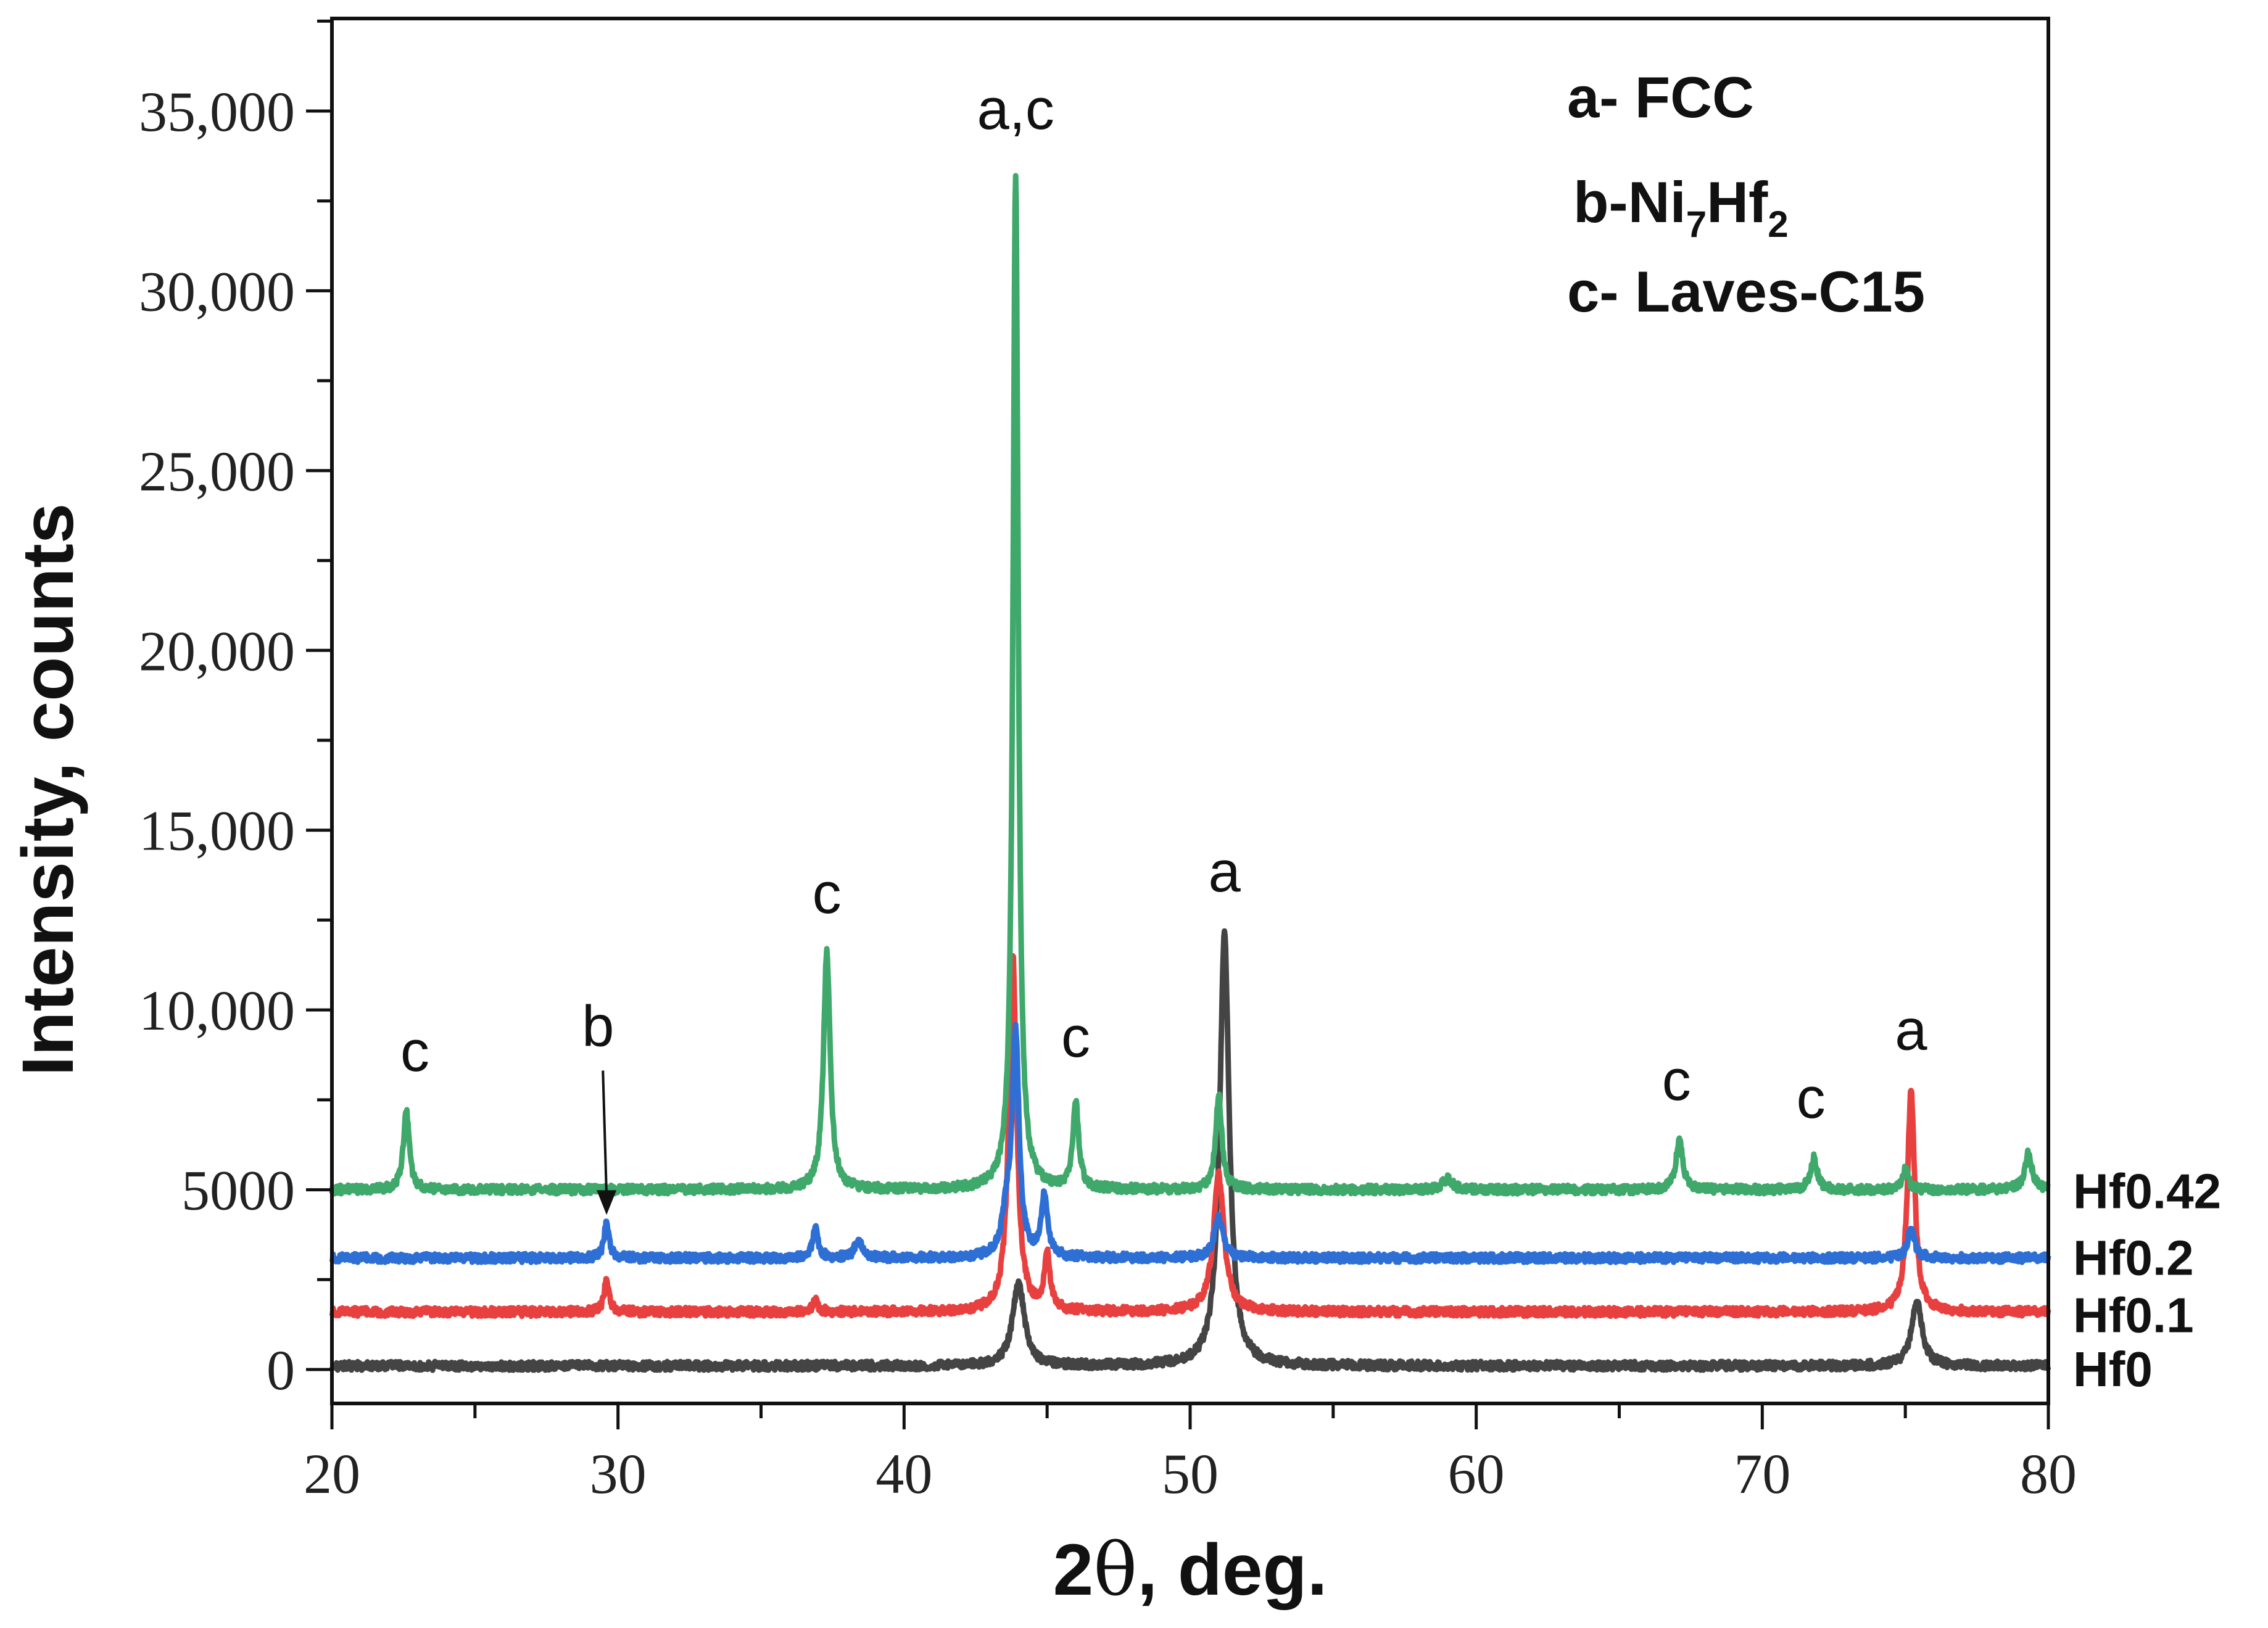 This screenshot has width=2268, height=1628. What do you see at coordinates (605, 1133) in the screenshot?
I see `peak-arrow` at bounding box center [605, 1133].